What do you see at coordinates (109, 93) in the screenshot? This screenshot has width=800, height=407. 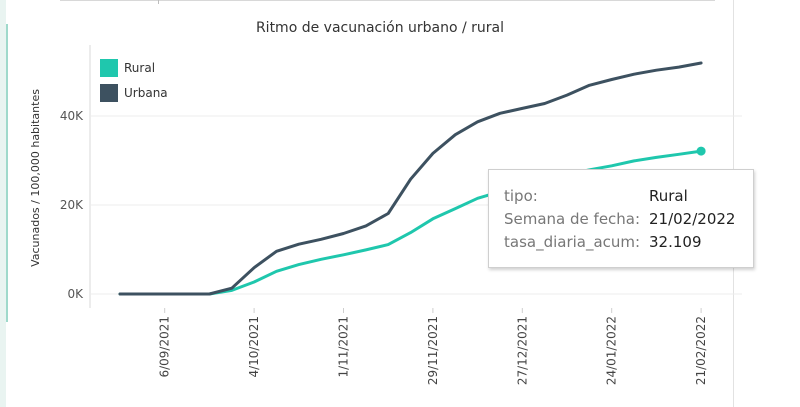 I see `legend-swatch-urbana` at bounding box center [109, 93].